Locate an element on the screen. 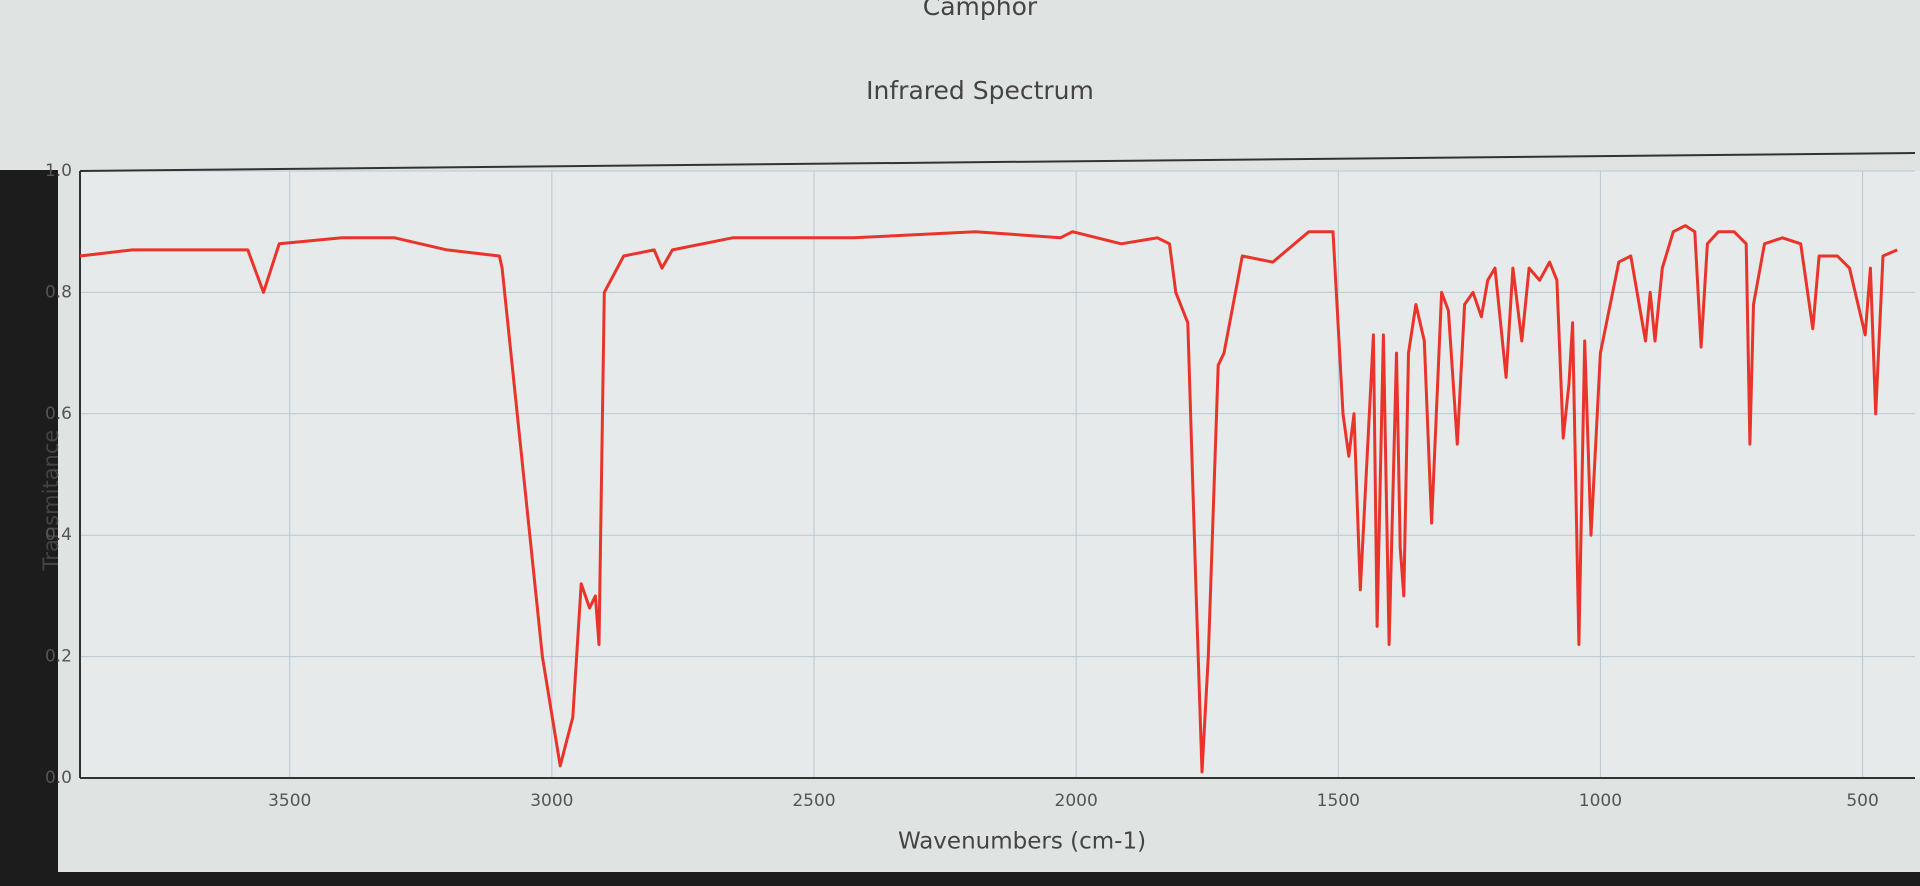 Image resolution: width=1920 pixels, height=886 pixels. x-axis-label: Wavenumbers (cm-1) is located at coordinates (1022, 842).